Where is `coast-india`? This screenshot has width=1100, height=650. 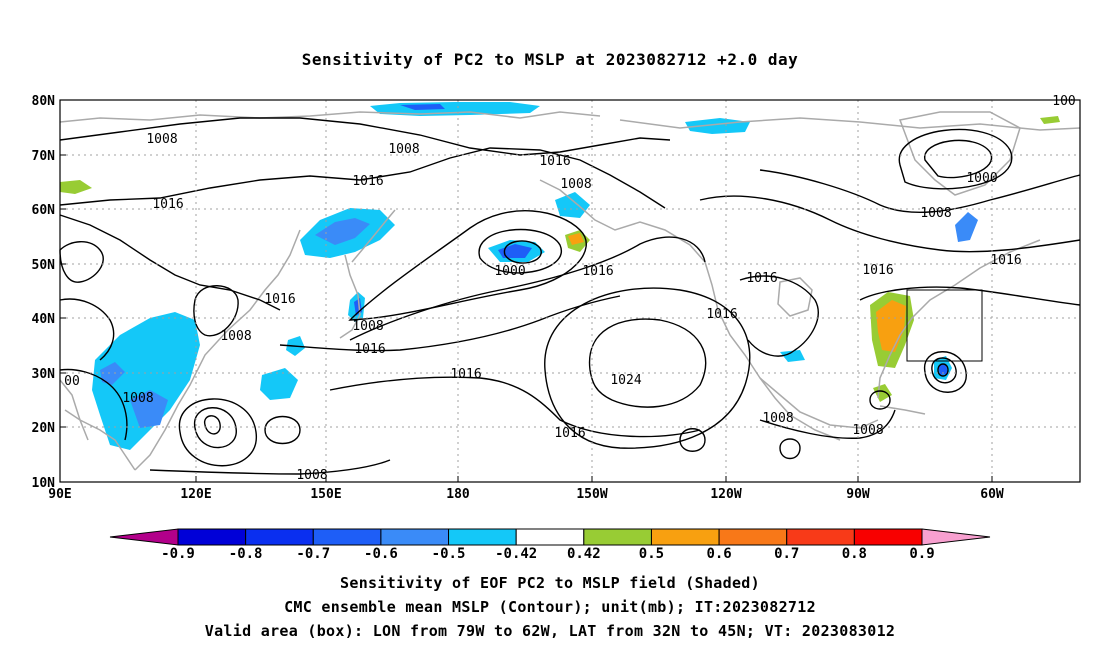
coast-india is located at coordinates (74, 410).